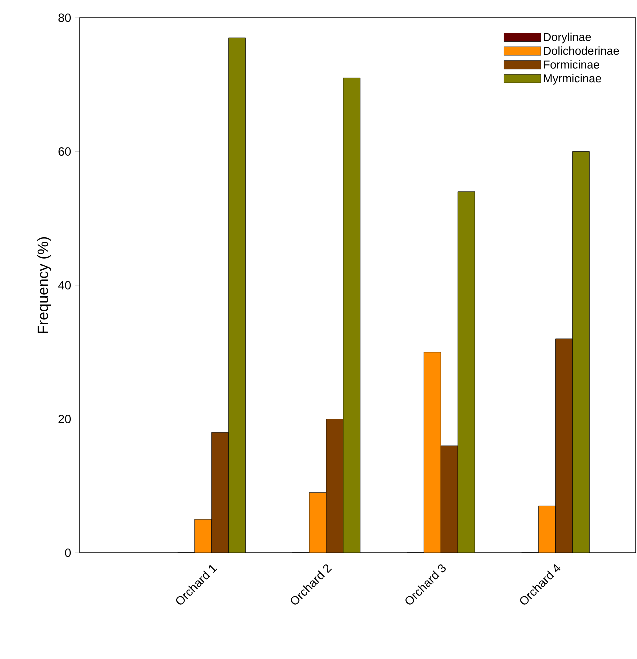 The width and height of the screenshot is (637, 659). Describe the element at coordinates (568, 38) in the screenshot. I see `legend-label: Dorylinae` at that location.